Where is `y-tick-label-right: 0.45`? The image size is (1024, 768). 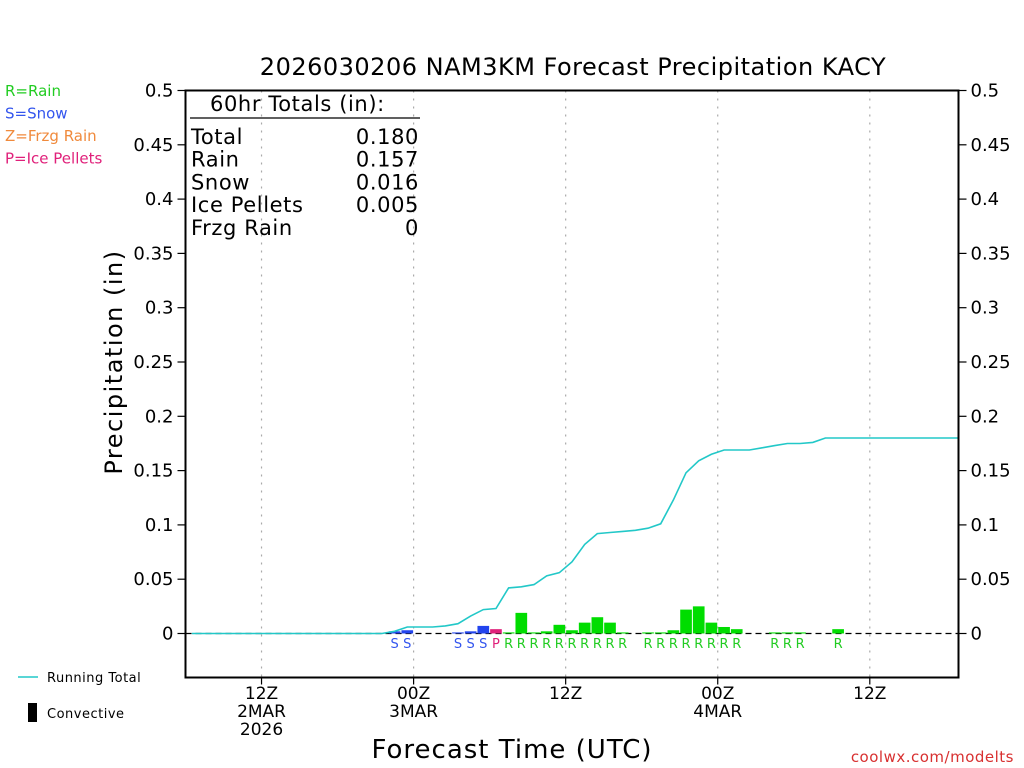
y-tick-label-right: 0.45 is located at coordinates (991, 145).